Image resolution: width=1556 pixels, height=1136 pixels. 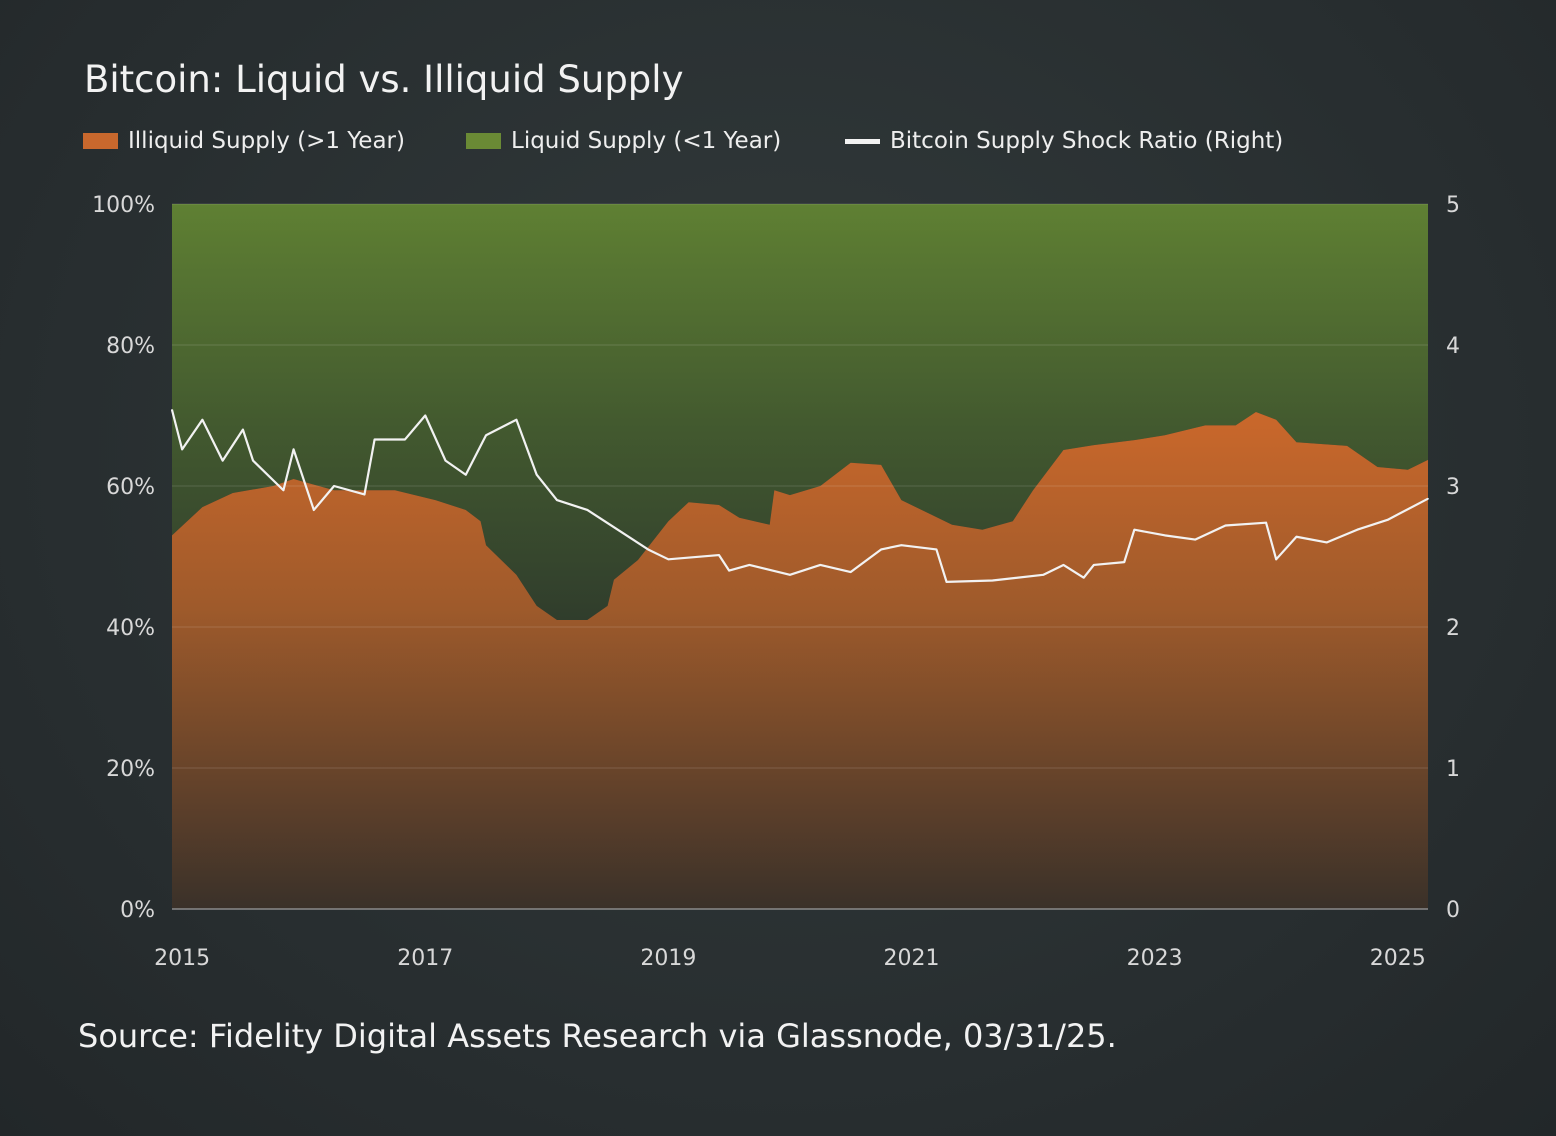 I want to click on legend-label-illiquid: Illiquid Supply (>1 Year), so click(x=266, y=141).